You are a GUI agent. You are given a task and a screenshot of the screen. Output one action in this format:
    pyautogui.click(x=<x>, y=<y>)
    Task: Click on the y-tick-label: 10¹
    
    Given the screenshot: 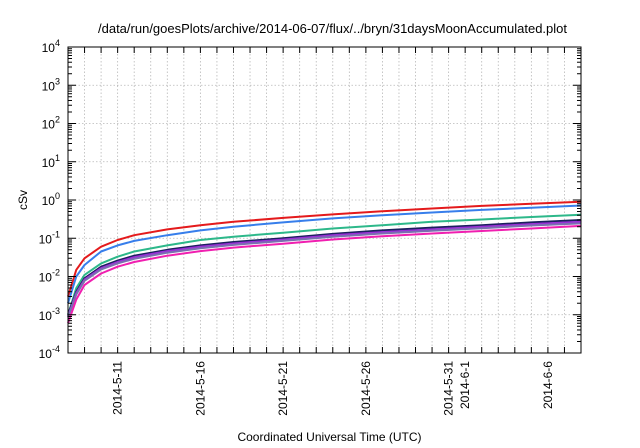 What is the action you would take?
    pyautogui.click(x=51, y=161)
    